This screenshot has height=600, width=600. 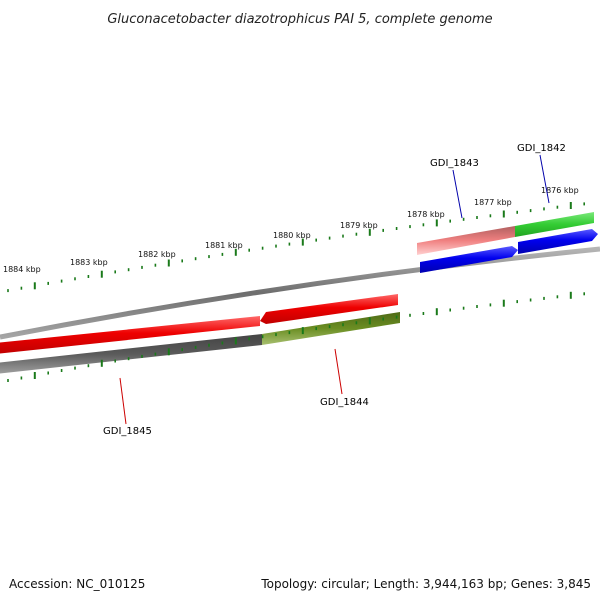 I want to click on accession-label: Accession:, so click(x=41, y=584).